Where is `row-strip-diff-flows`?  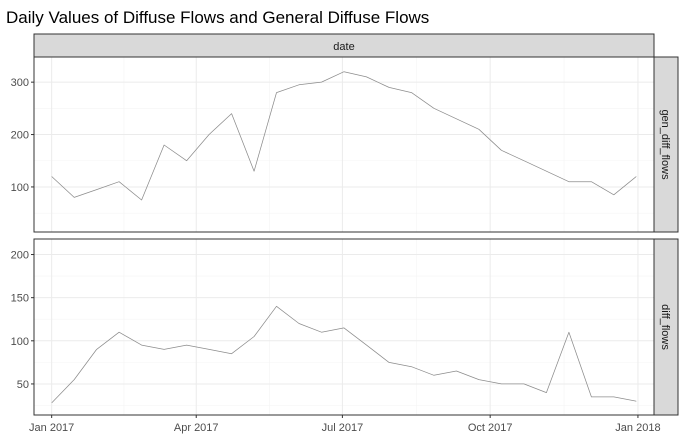 row-strip-diff-flows is located at coordinates (666, 327).